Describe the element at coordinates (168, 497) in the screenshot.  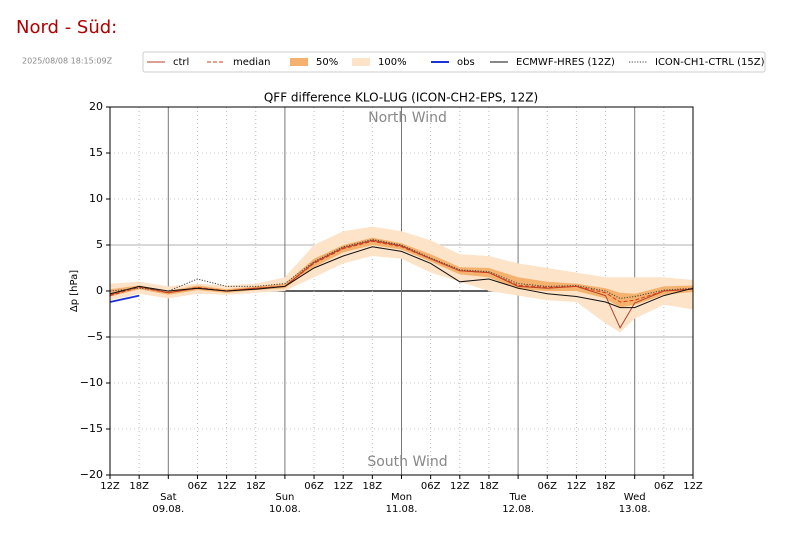
I see `day-label: Sat` at that location.